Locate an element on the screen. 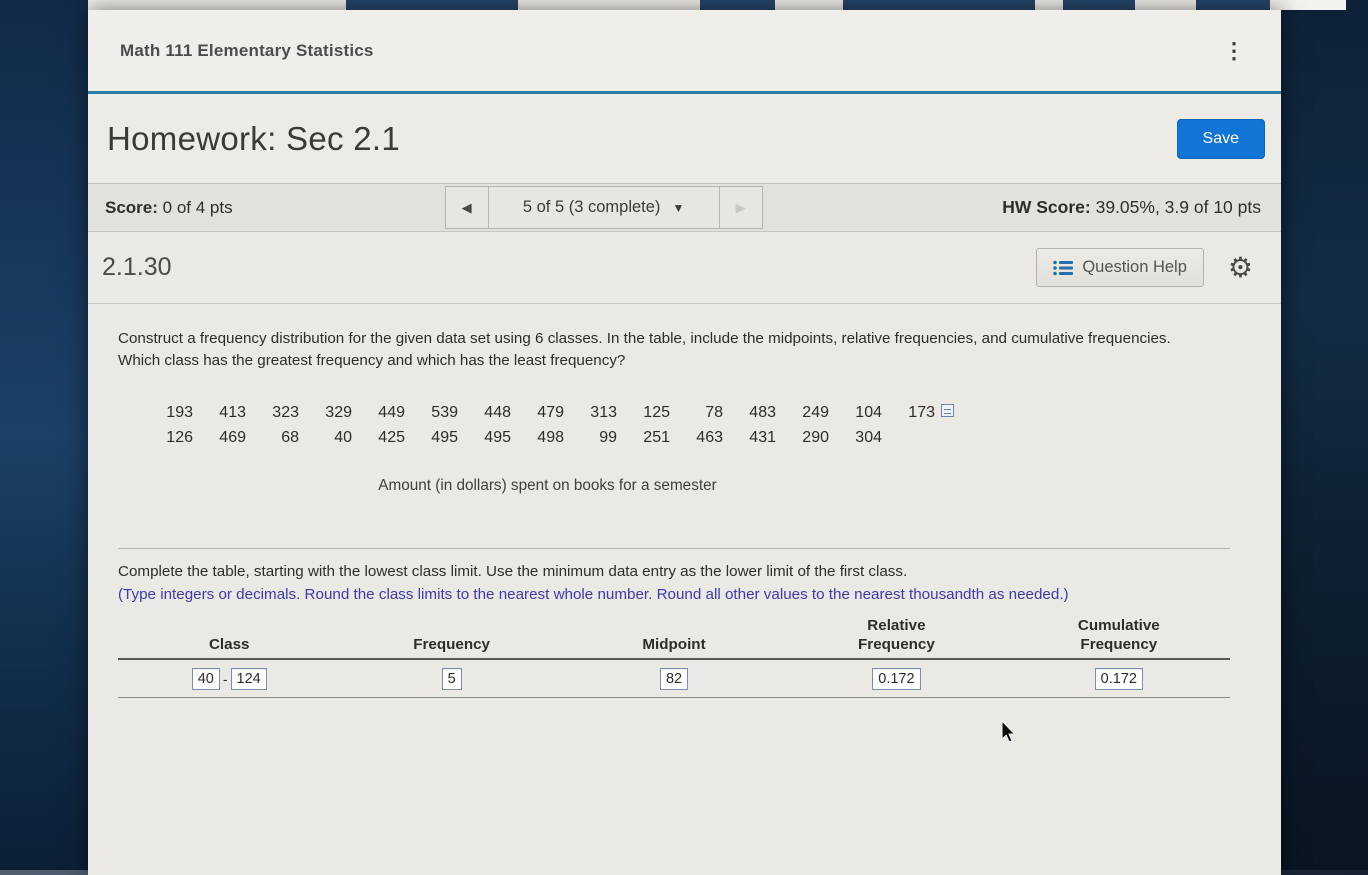 The height and width of the screenshot is (875, 1368). question-help-button: Question Help is located at coordinates (1120, 267).